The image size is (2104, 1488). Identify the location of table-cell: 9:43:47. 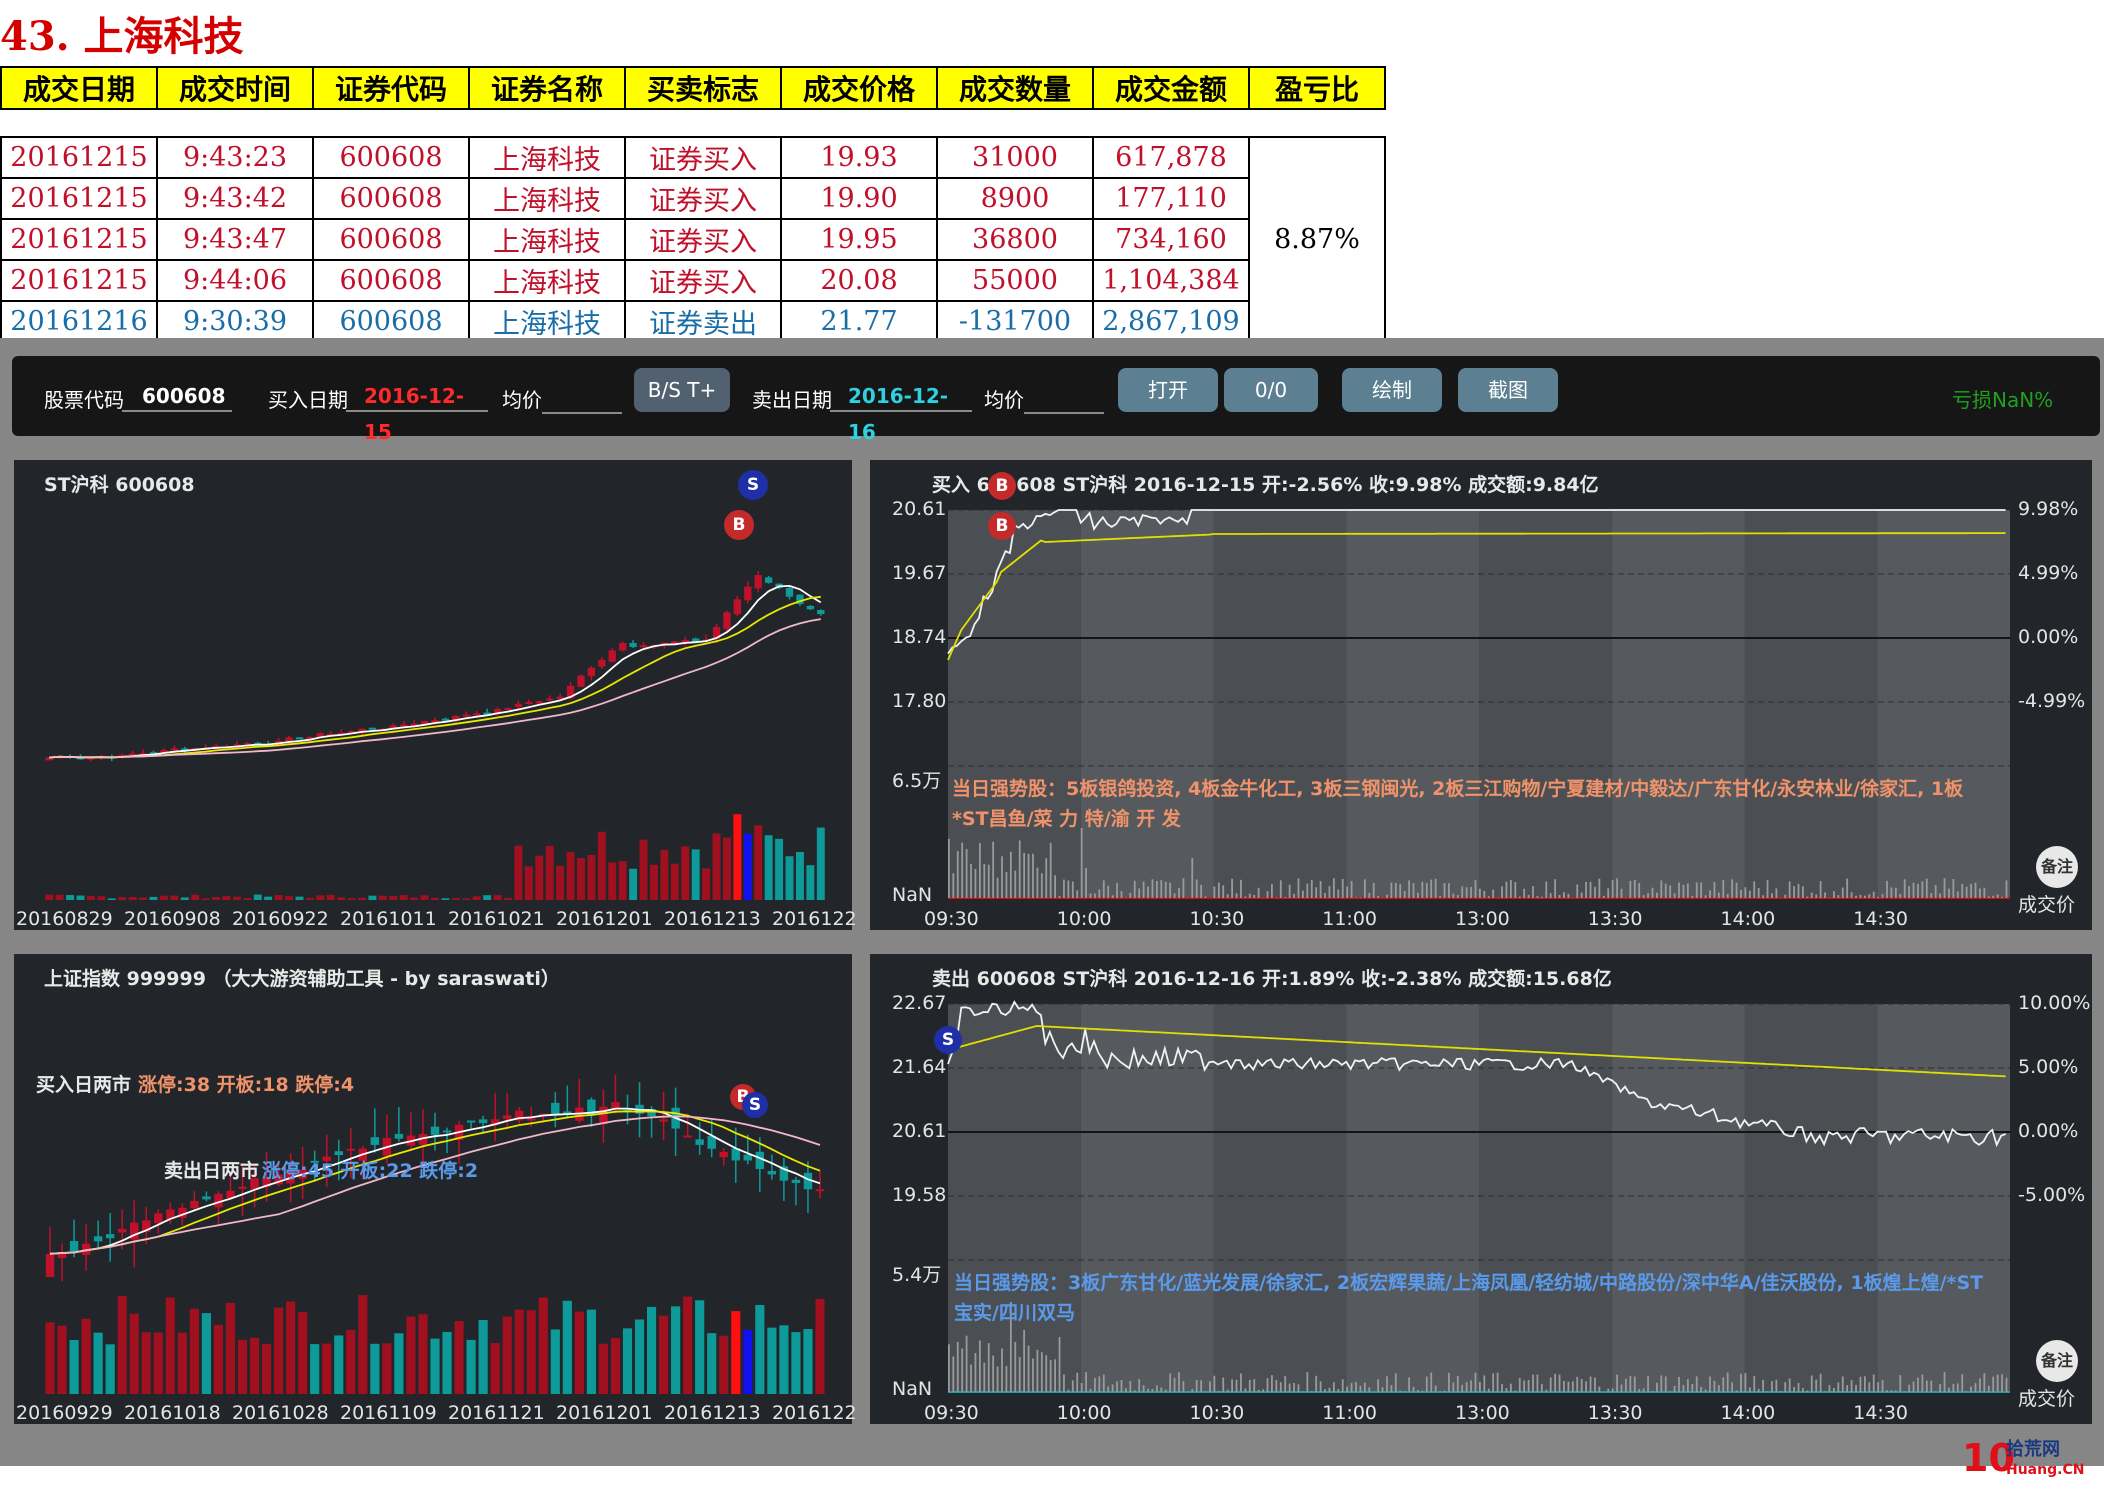
(235, 239).